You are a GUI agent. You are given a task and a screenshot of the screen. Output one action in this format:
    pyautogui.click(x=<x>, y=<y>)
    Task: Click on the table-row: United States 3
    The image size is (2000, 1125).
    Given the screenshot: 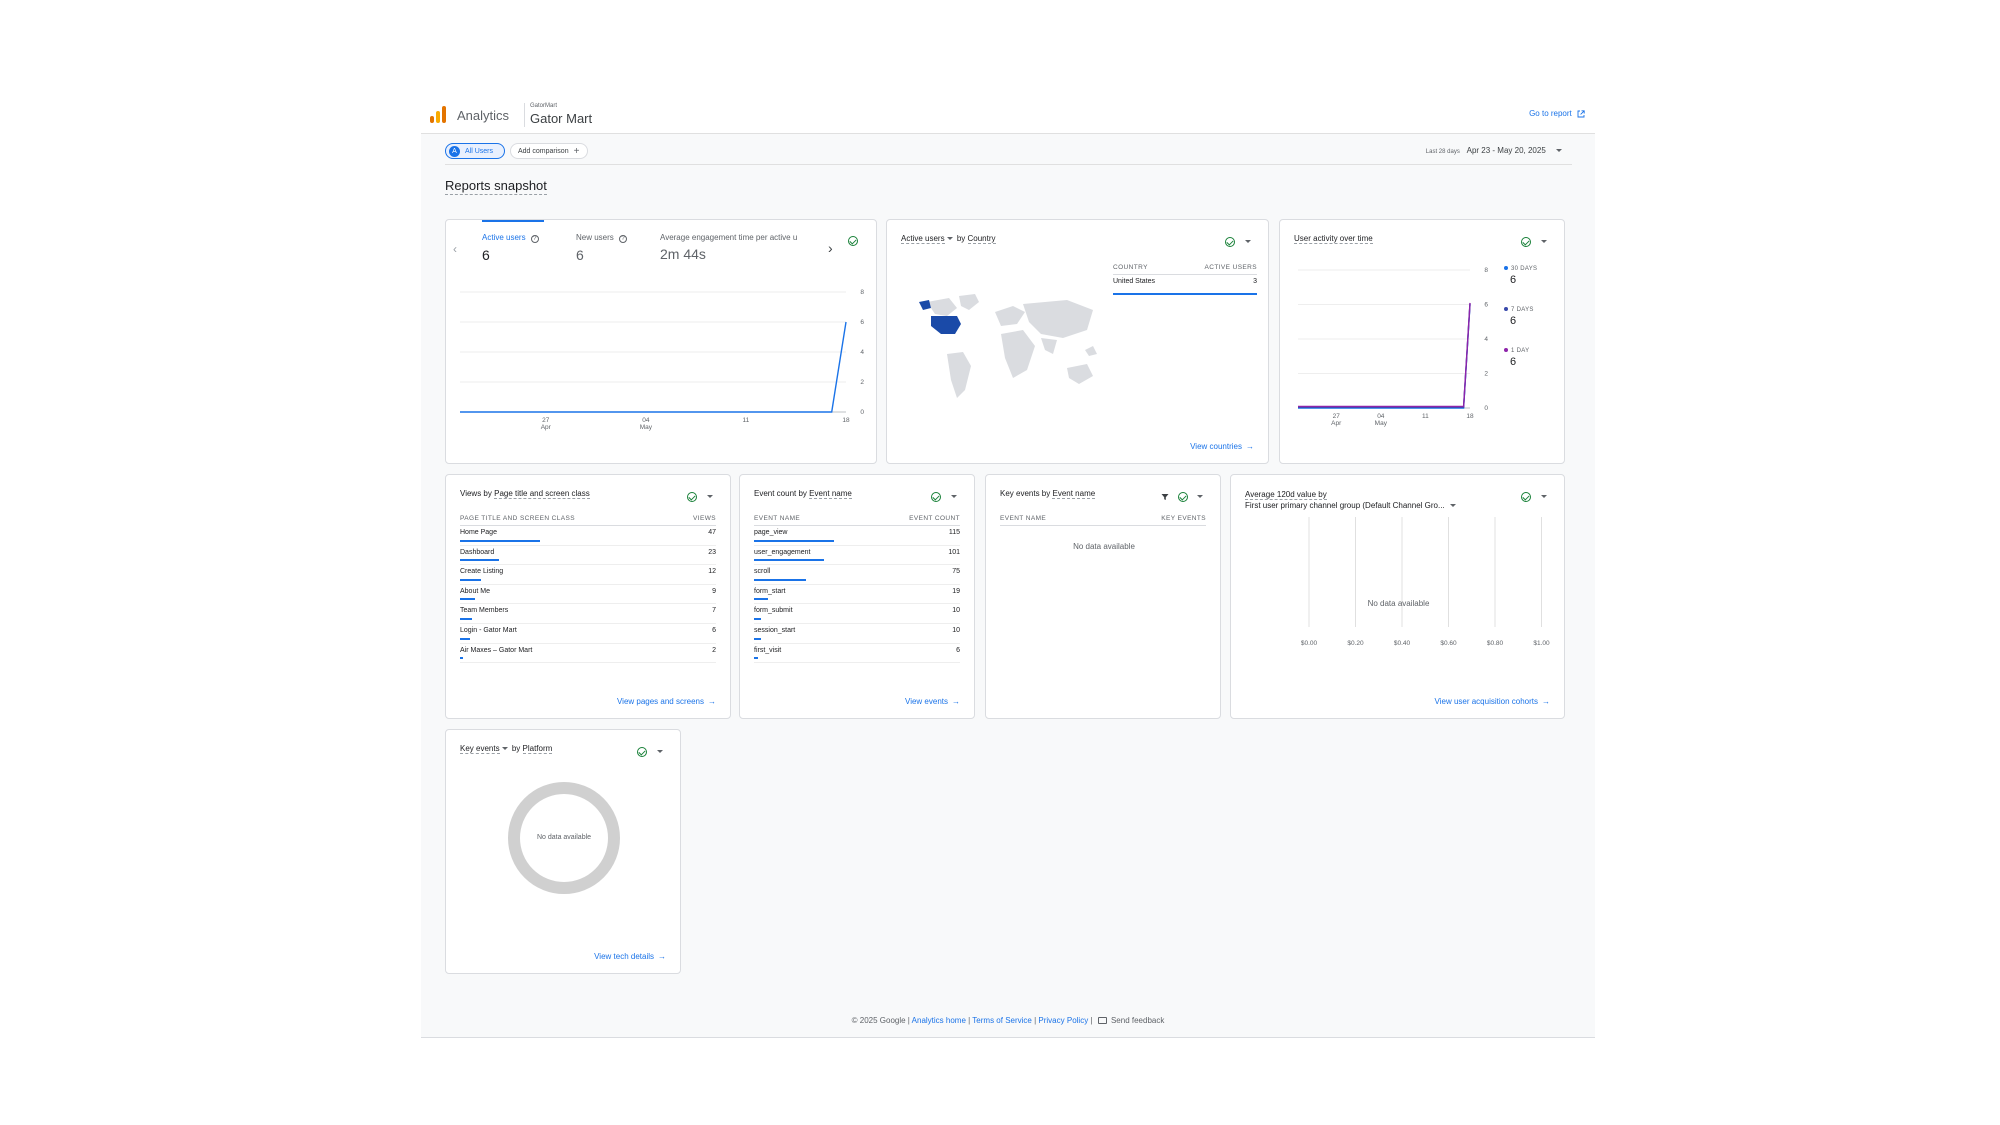 What is the action you would take?
    pyautogui.click(x=1185, y=285)
    